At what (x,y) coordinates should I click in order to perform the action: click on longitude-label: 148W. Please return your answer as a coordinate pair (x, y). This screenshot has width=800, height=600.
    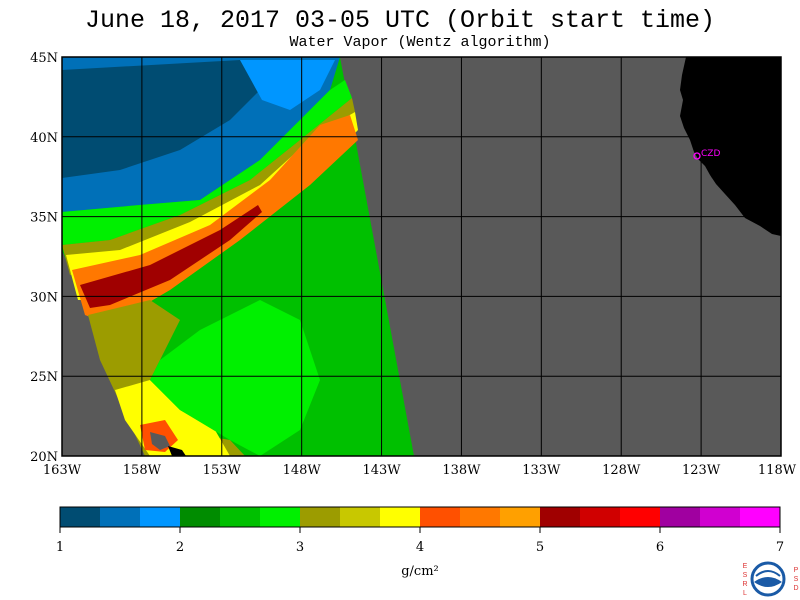
    Looking at the image, I should click on (302, 470).